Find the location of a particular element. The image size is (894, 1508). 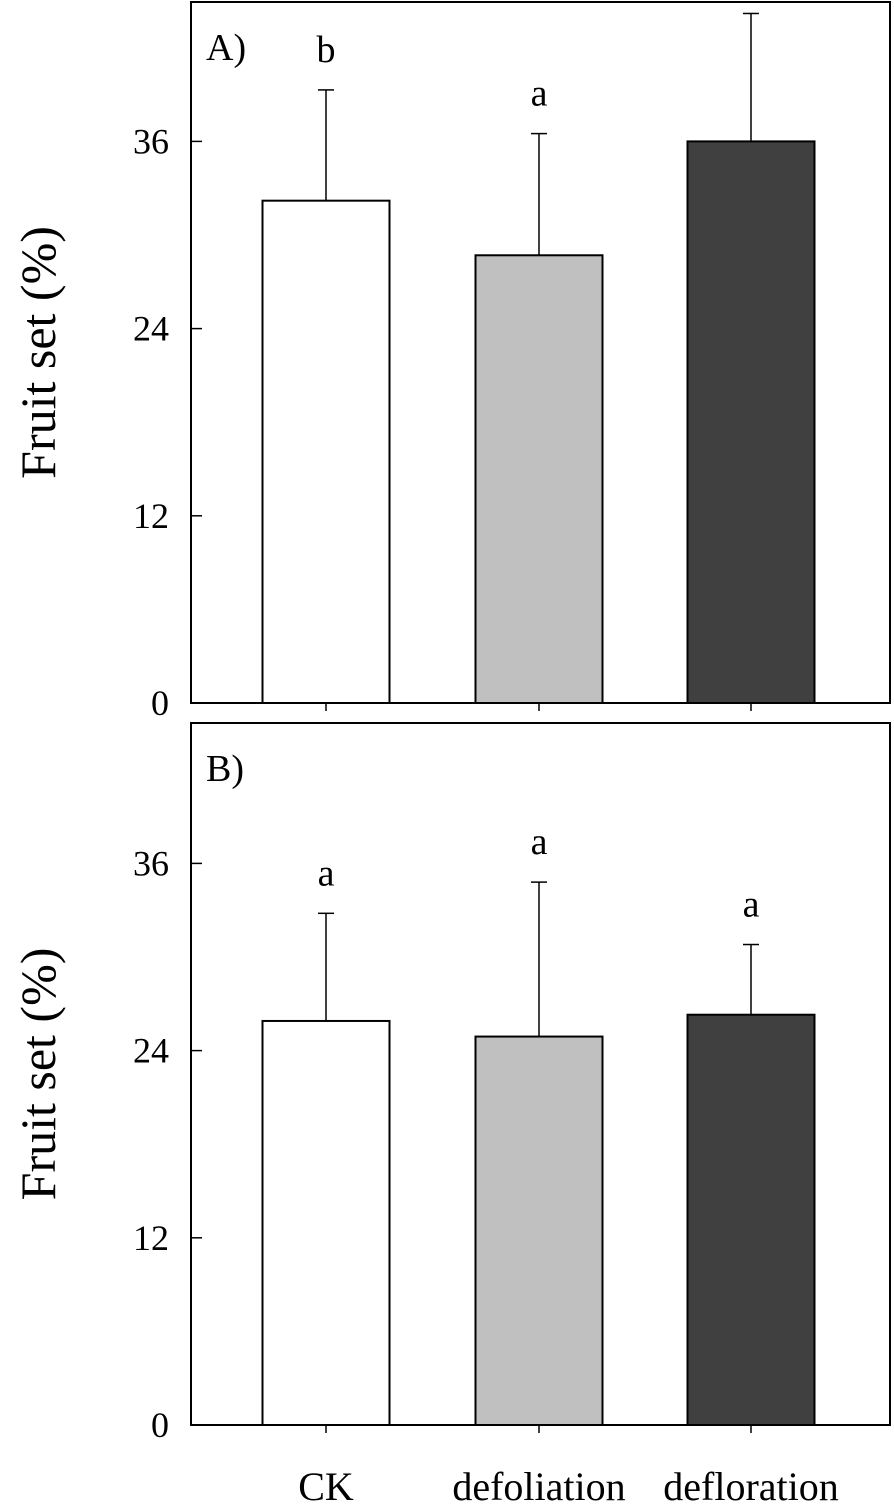

x-category-label: defloration is located at coordinates (751, 1486).